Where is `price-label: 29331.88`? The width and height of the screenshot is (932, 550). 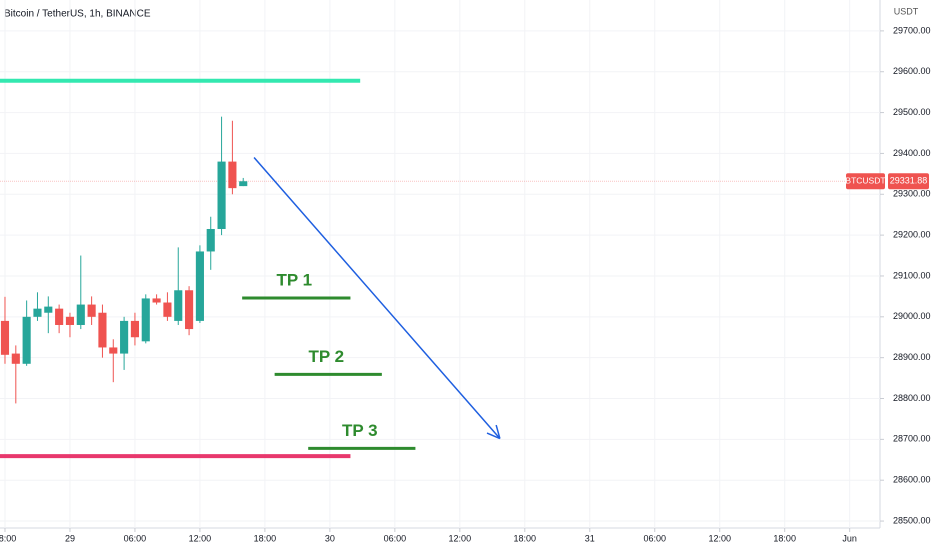 price-label: 29331.88 is located at coordinates (909, 181).